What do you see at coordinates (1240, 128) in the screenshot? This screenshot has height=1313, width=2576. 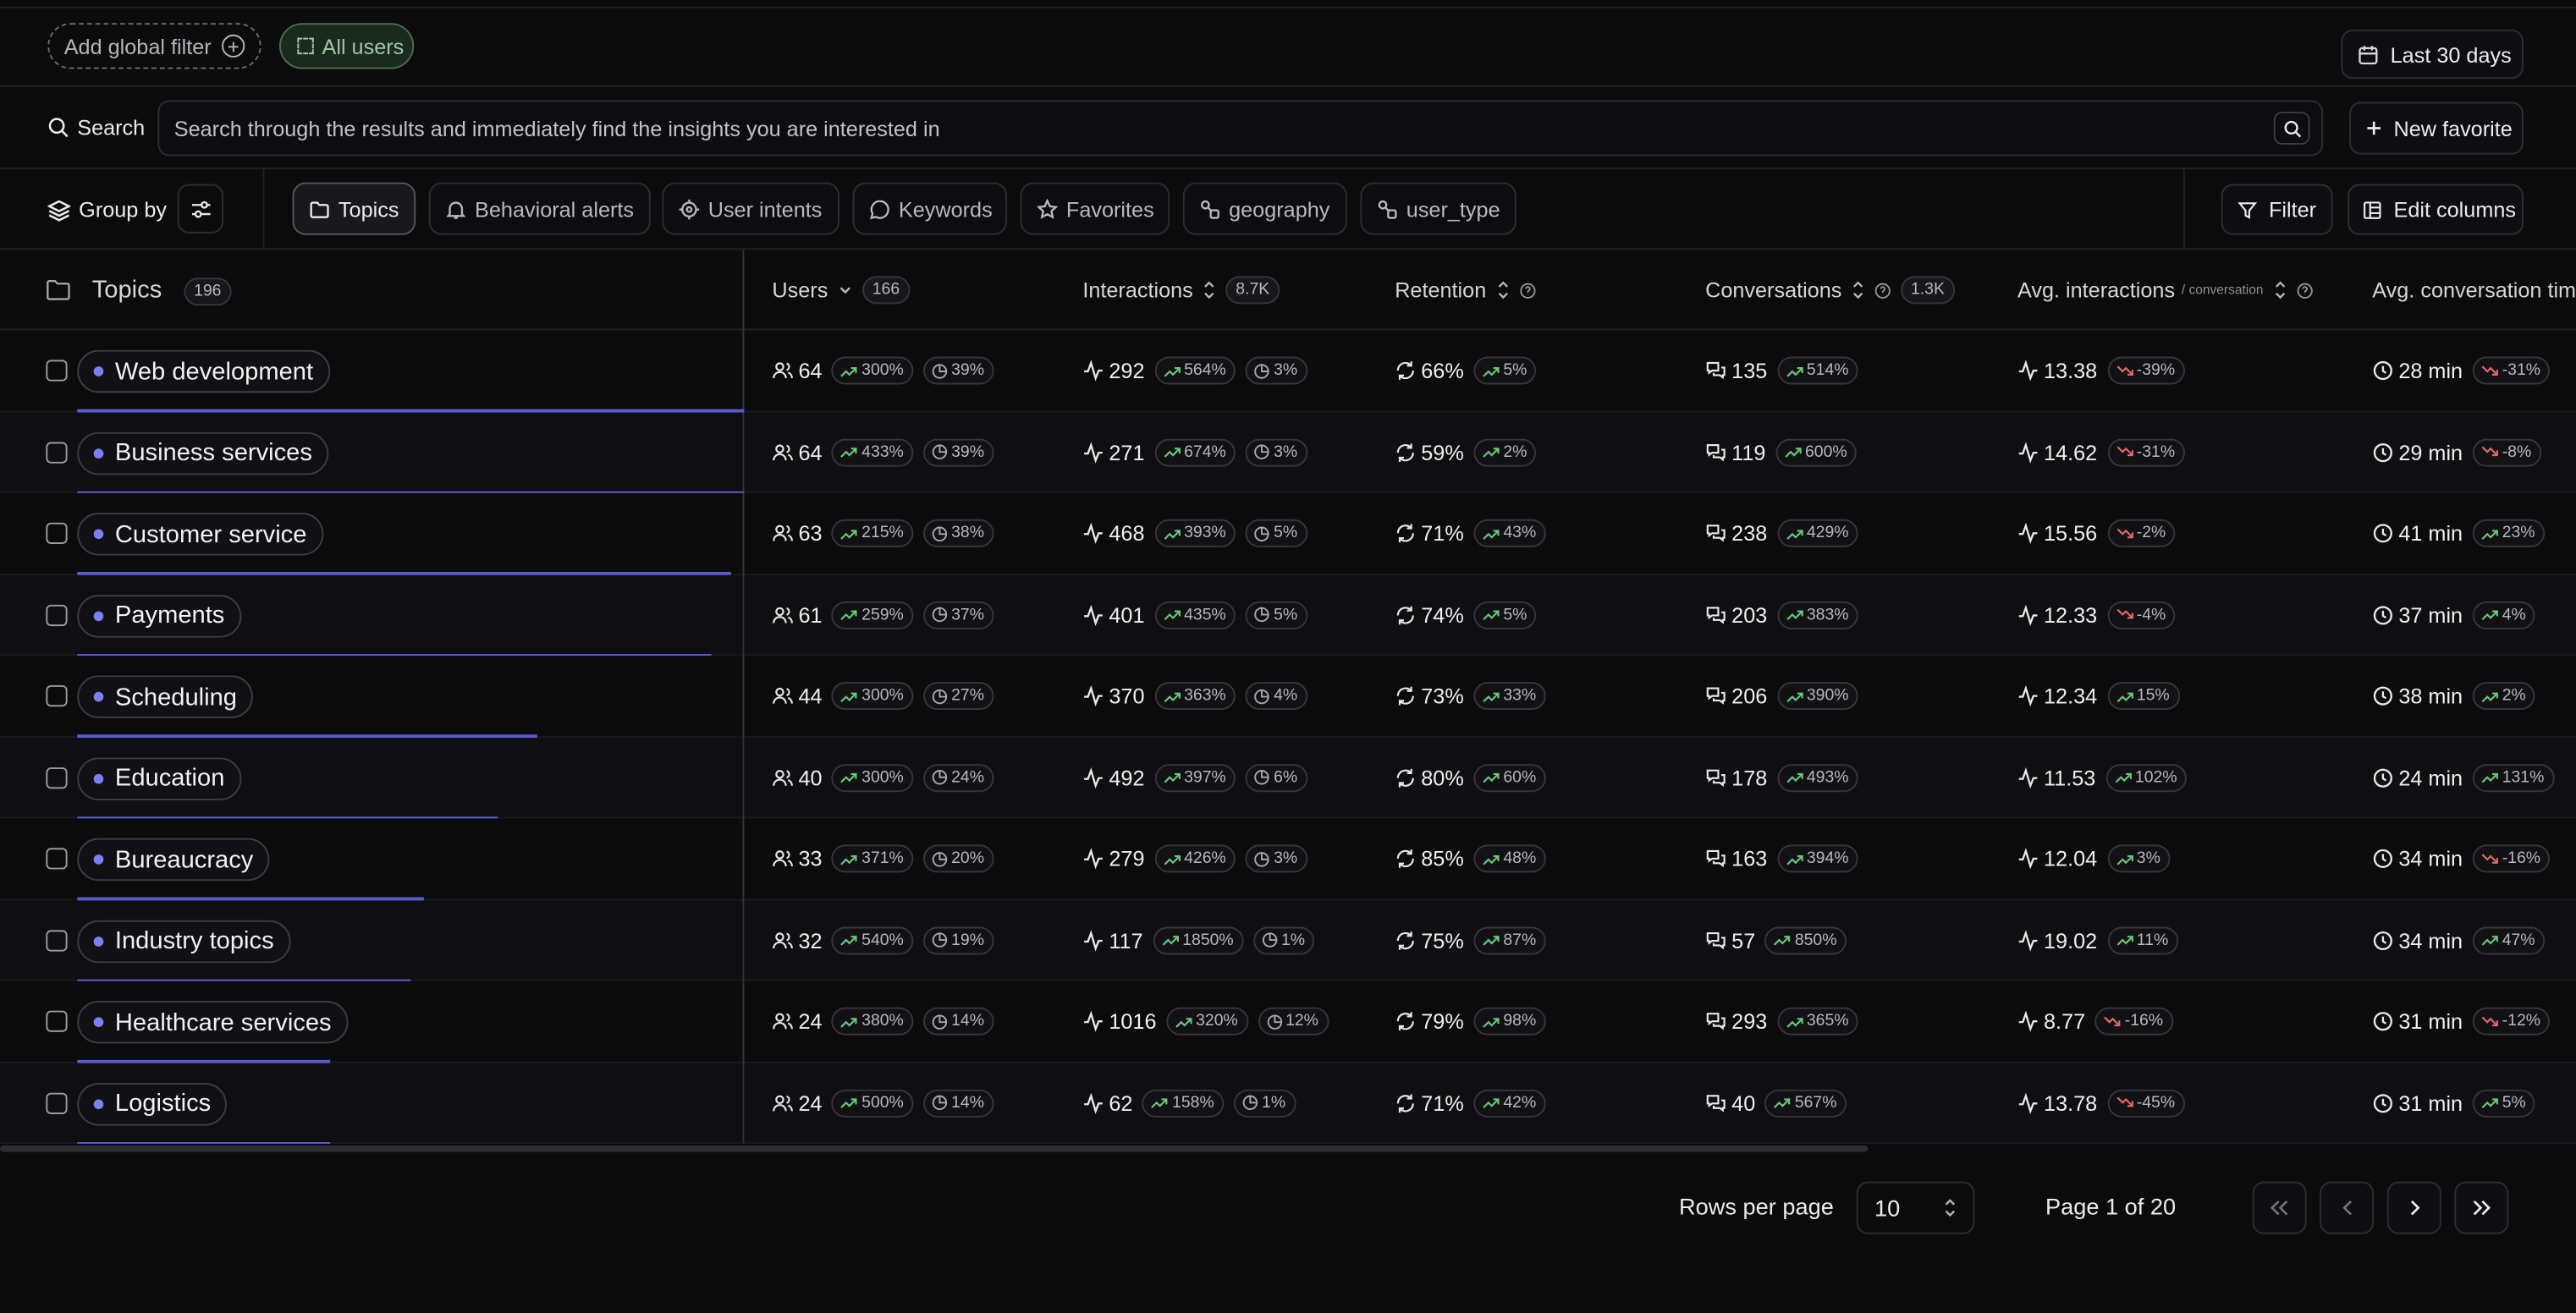 I see `search-input` at bounding box center [1240, 128].